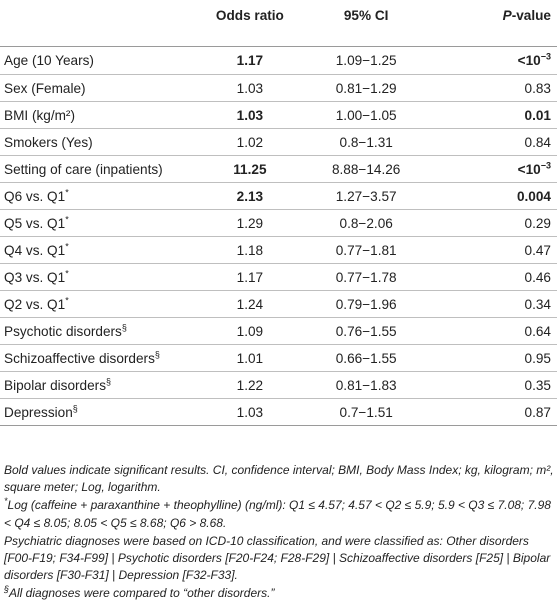 Image resolution: width=557 pixels, height=604 pixels. What do you see at coordinates (537, 250) in the screenshot?
I see `p-value-text: 0.47` at bounding box center [537, 250].